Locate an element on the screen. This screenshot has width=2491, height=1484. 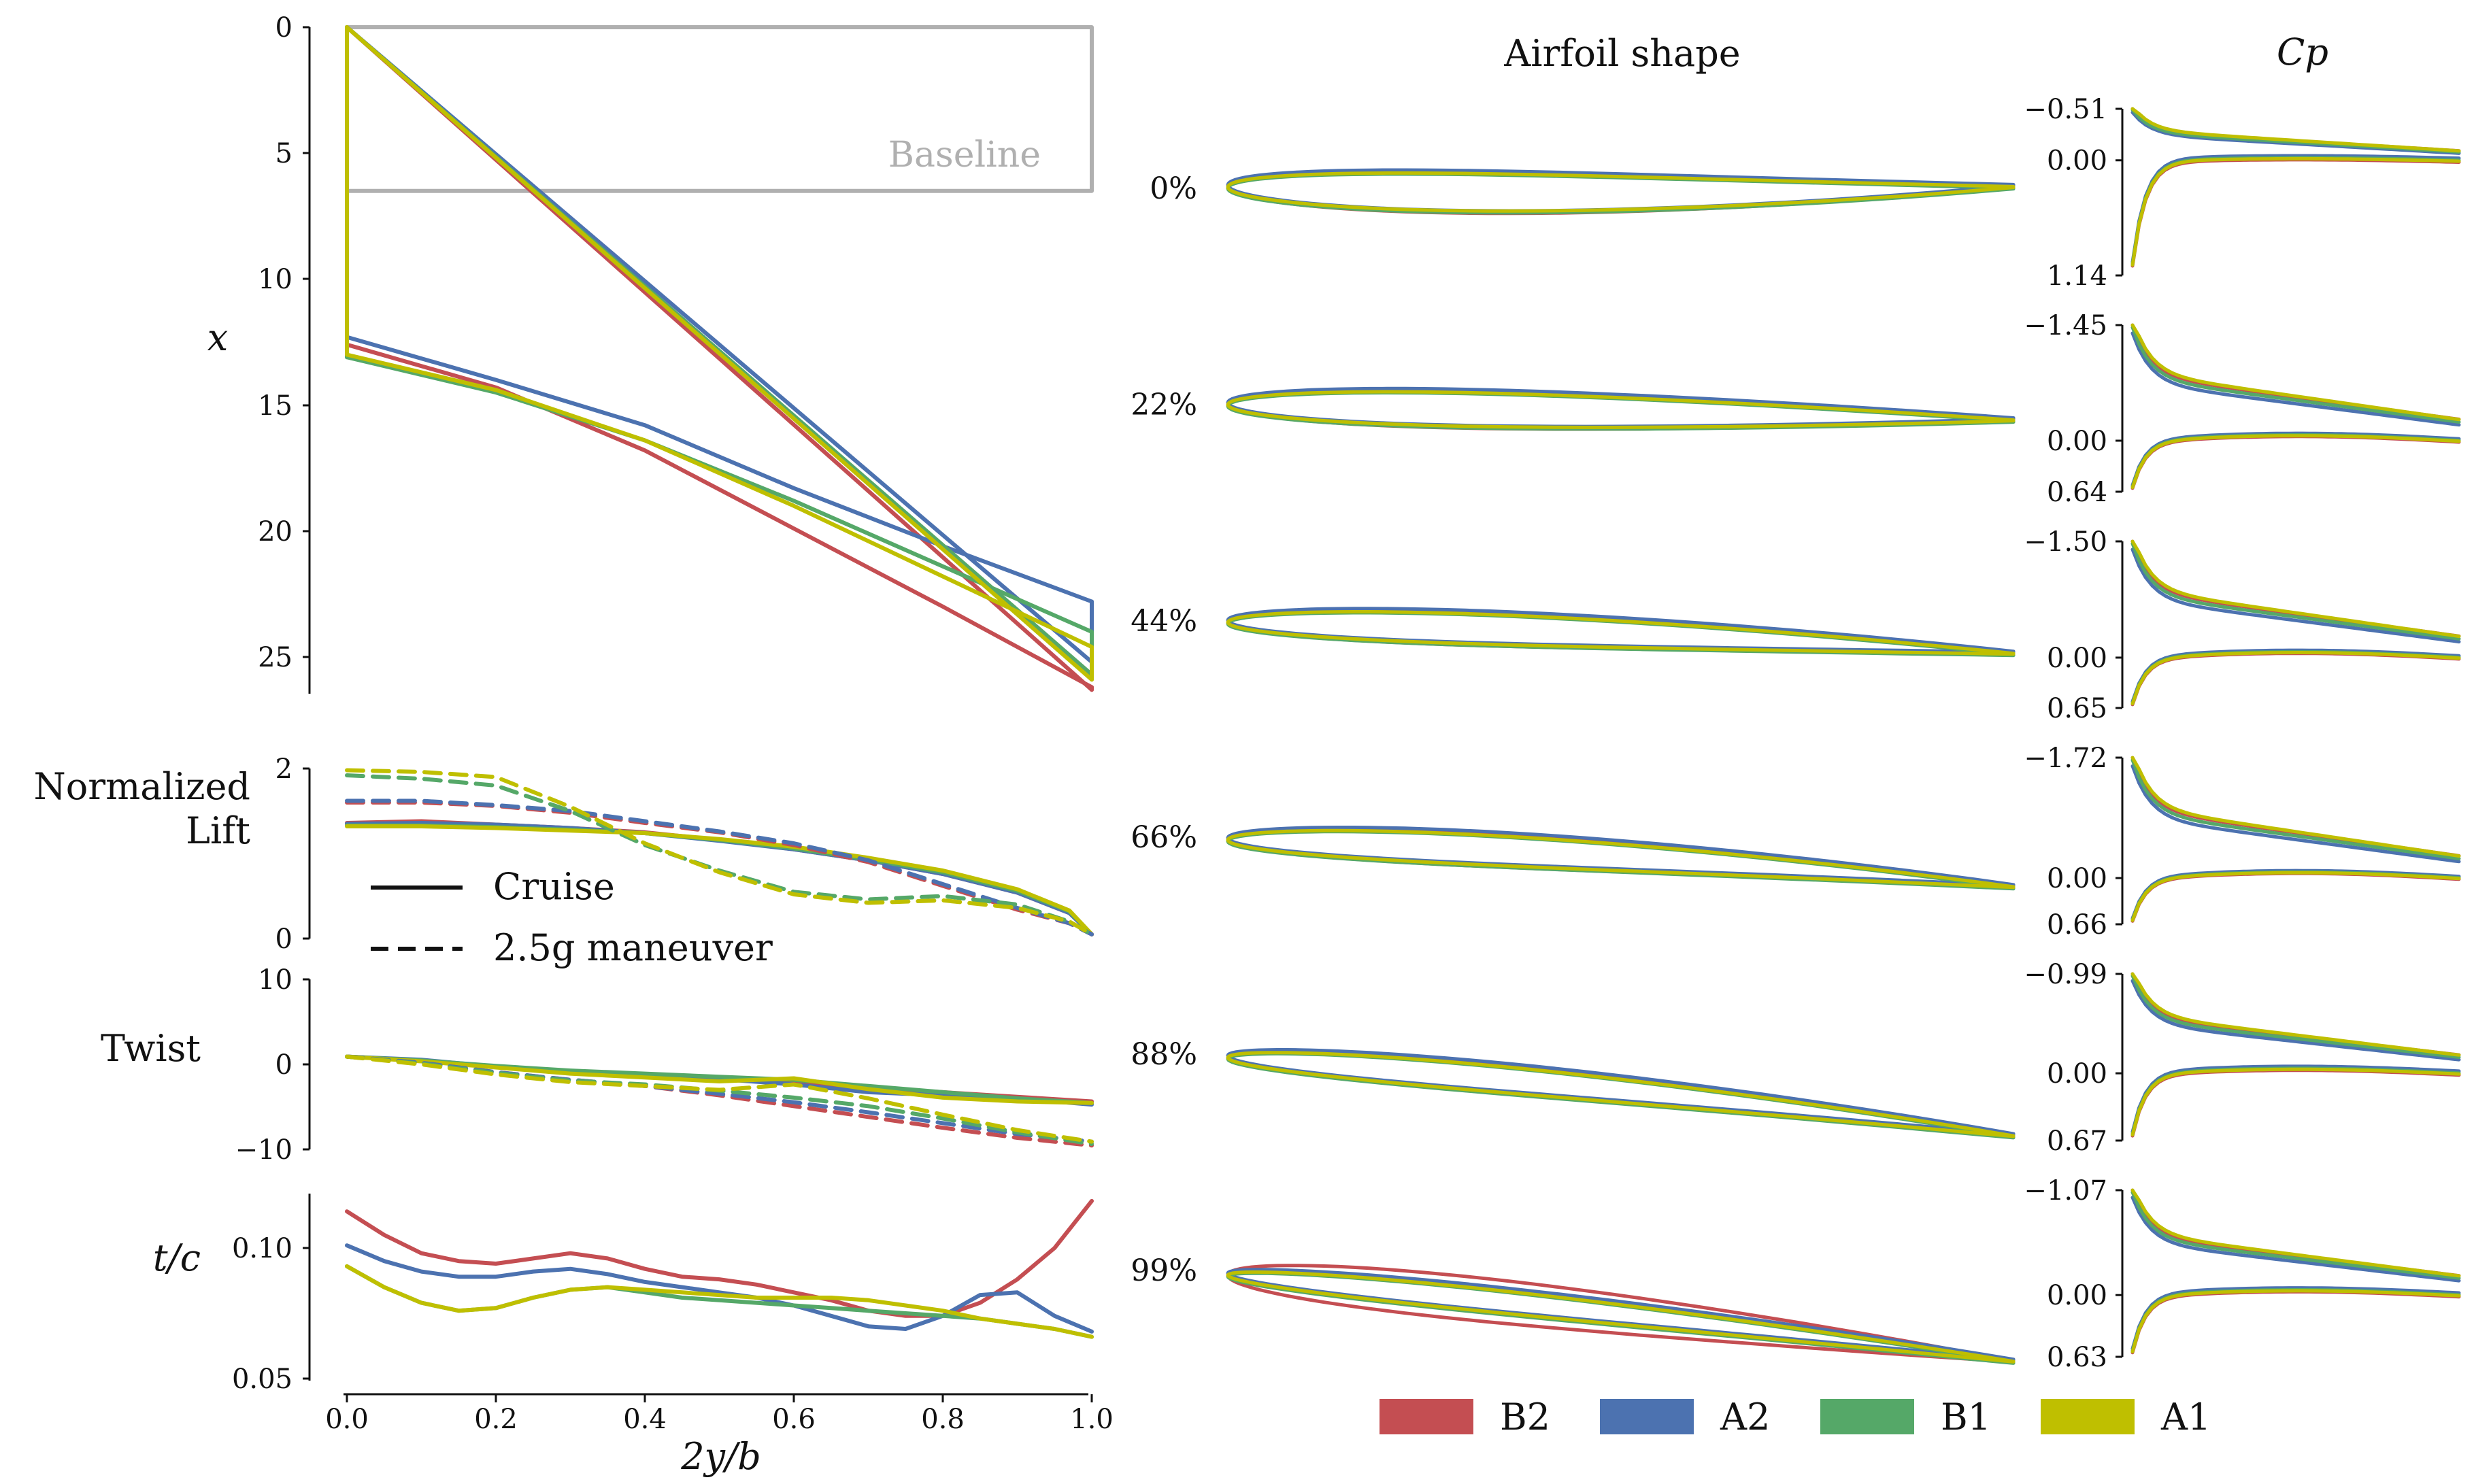
legend-label-a1: A1 is located at coordinates (2185, 1417).